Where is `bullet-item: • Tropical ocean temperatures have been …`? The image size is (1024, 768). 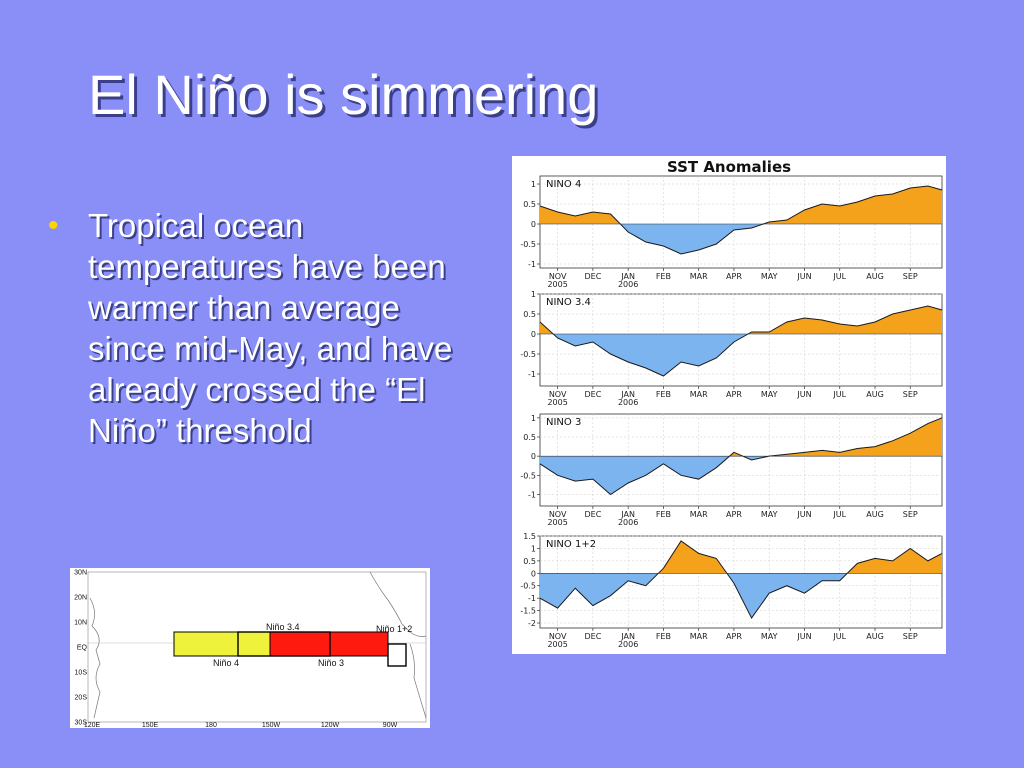 bullet-item: • Tropical ocean temperatures have been … is located at coordinates (258, 328).